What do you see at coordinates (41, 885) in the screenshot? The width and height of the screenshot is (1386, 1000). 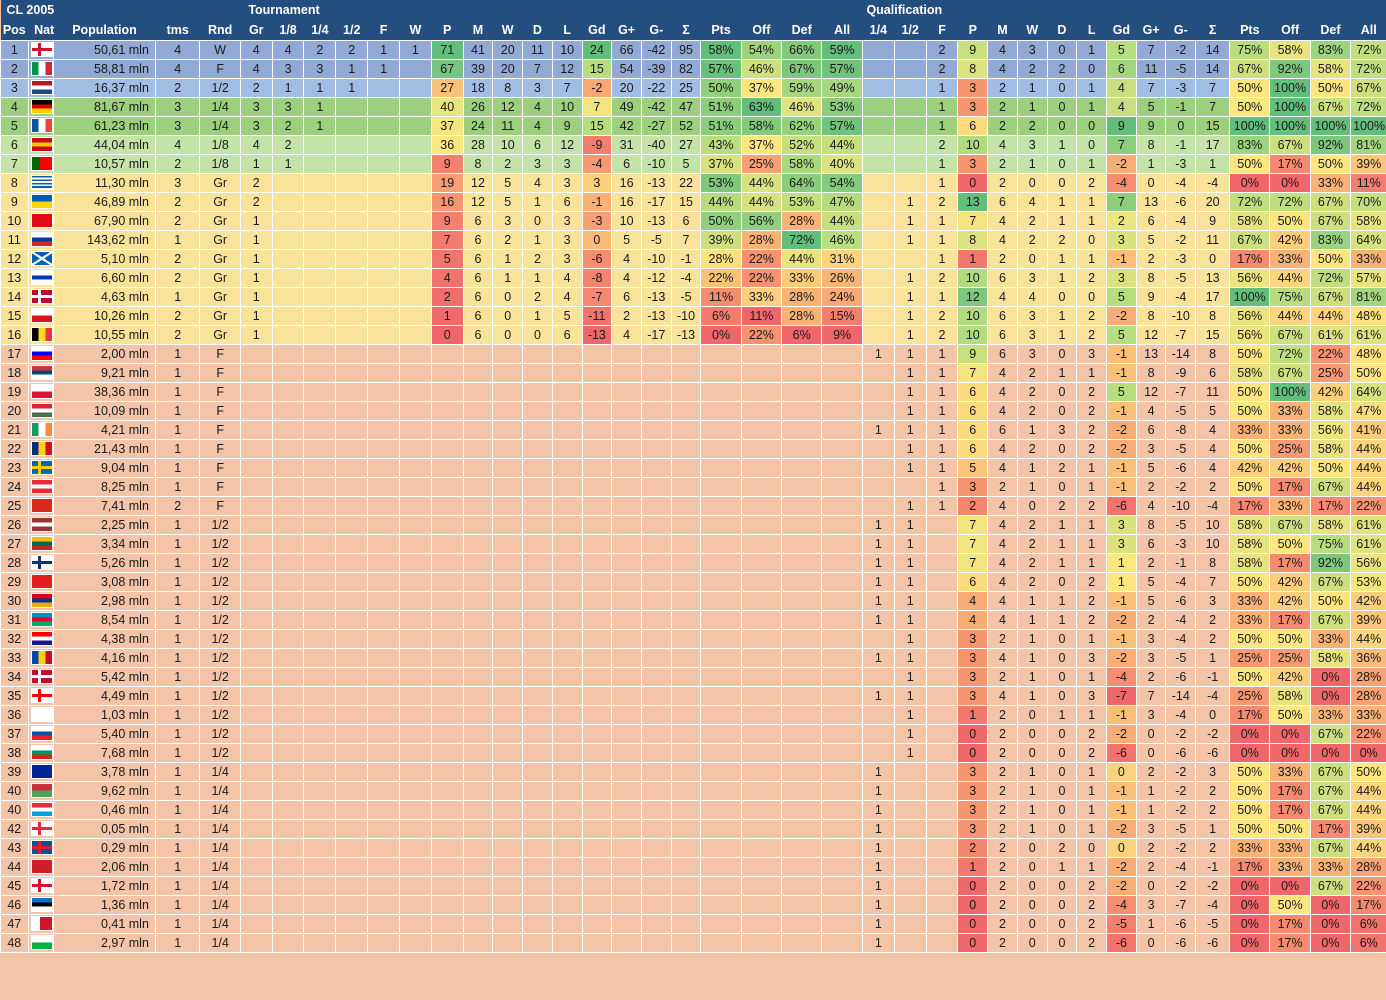 I see `nation-cell: NIR` at bounding box center [41, 885].